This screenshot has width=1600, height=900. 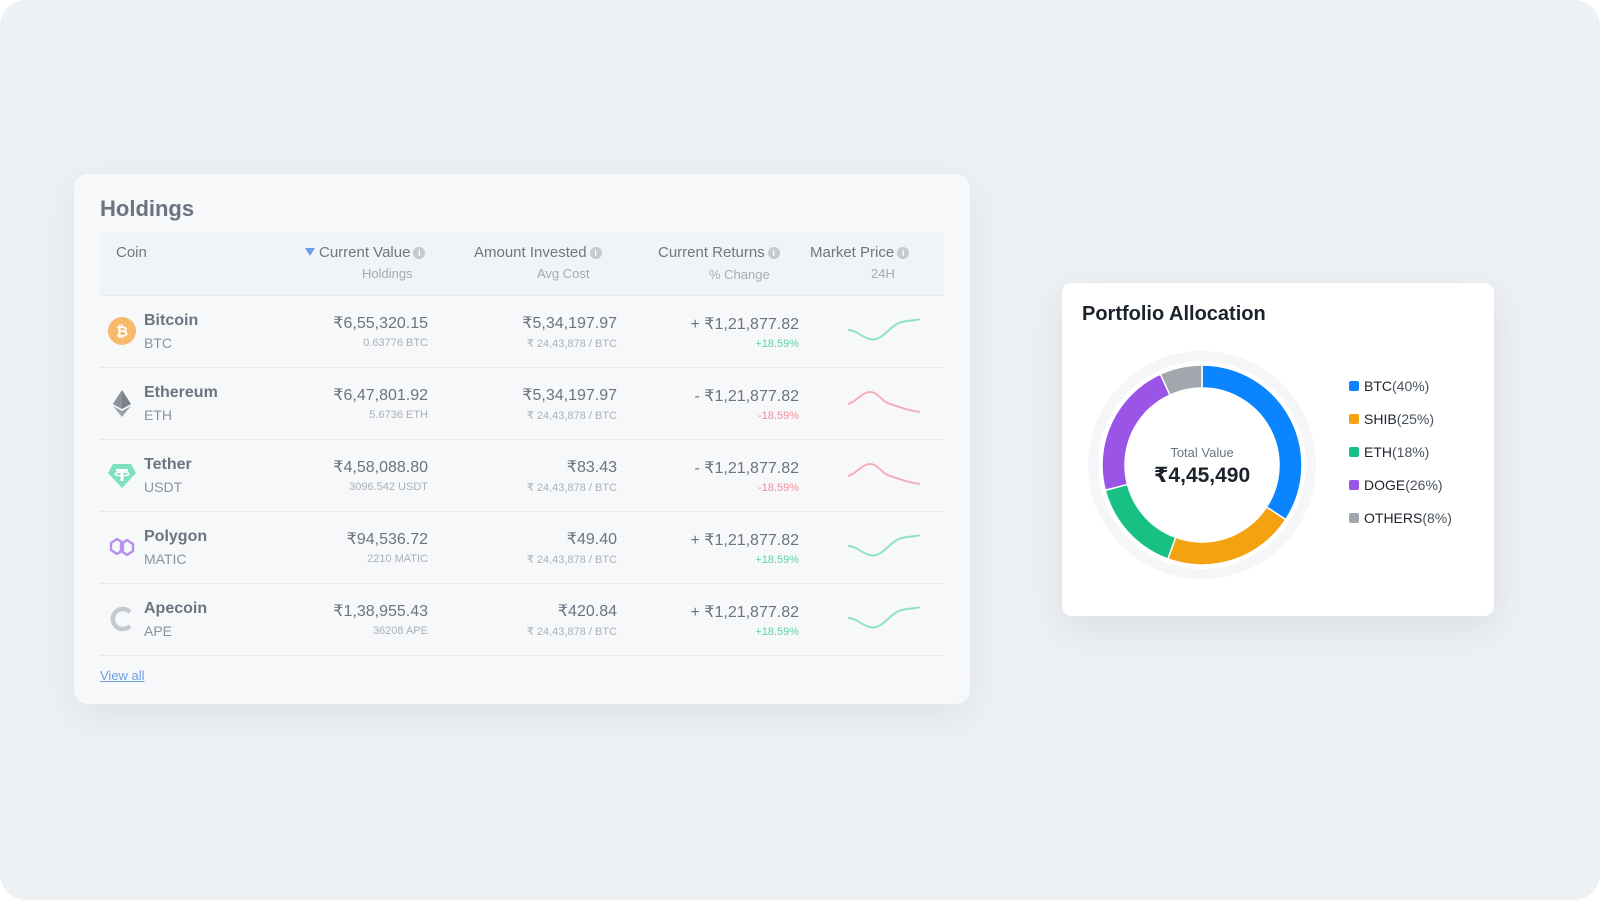 I want to click on percent-change: -18.59%, so click(x=778, y=416).